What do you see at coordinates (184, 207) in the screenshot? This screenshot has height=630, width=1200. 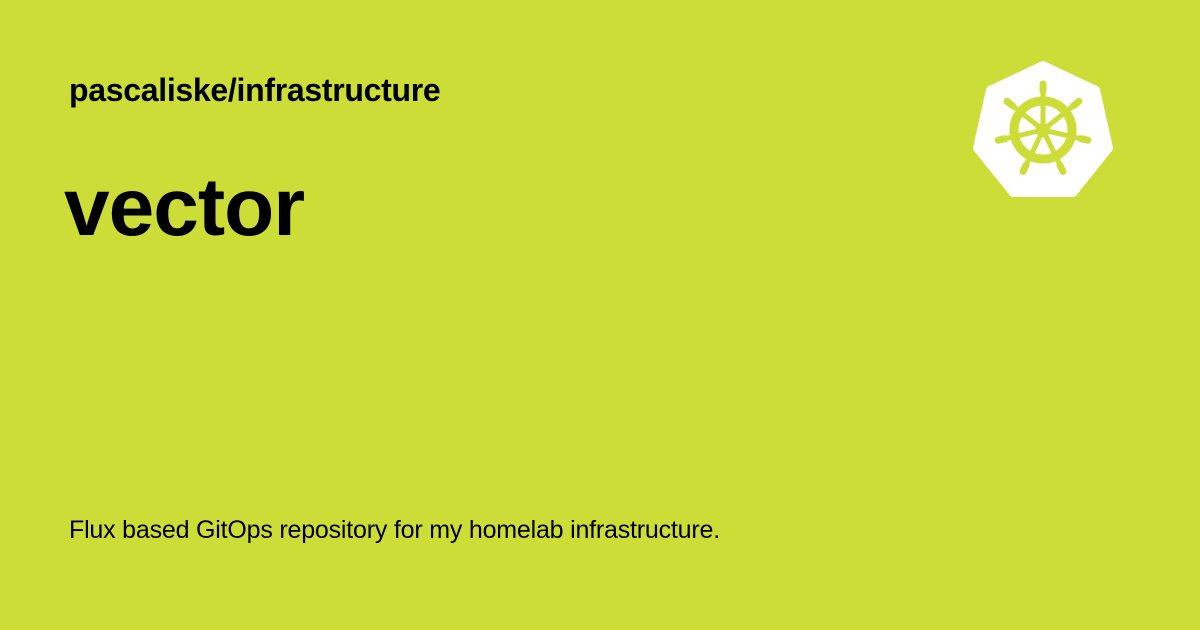 I see `page-title: vector` at bounding box center [184, 207].